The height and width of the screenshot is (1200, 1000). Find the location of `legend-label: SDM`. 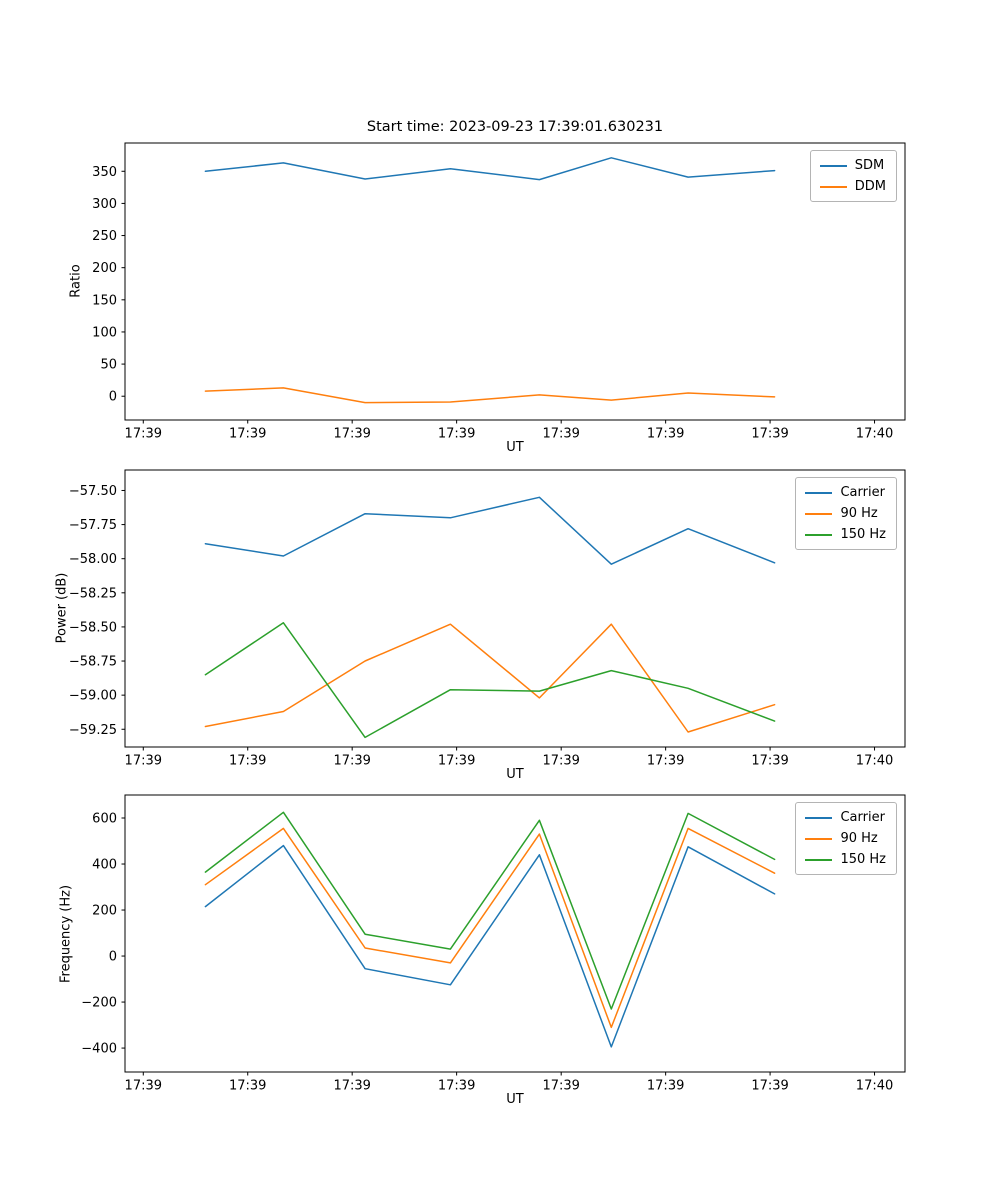

legend-label: SDM is located at coordinates (869, 165).